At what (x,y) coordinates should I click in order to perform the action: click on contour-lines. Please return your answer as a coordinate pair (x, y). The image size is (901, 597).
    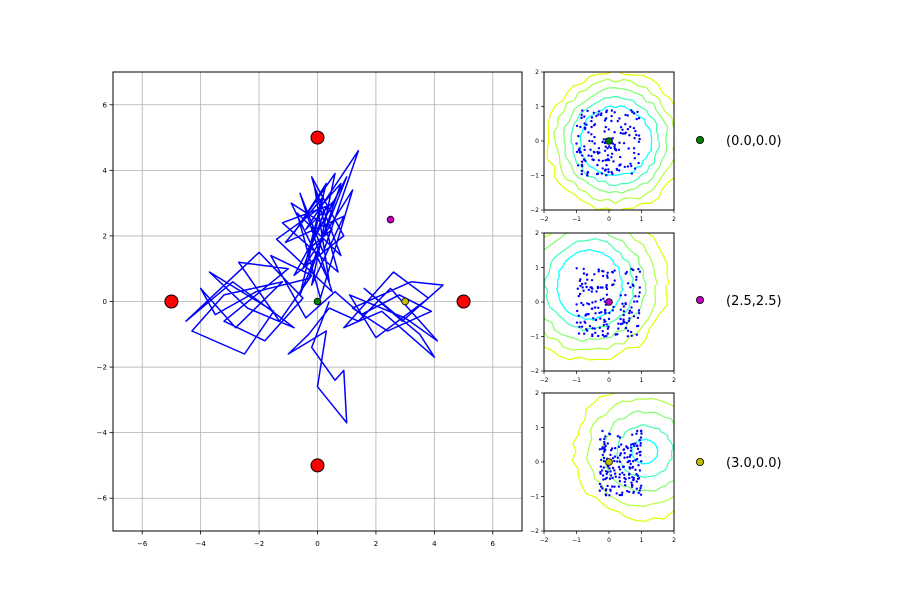
    Looking at the image, I should click on (622, 458).